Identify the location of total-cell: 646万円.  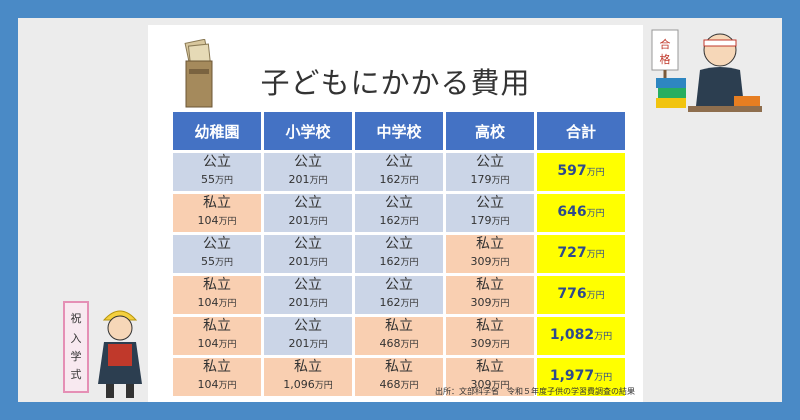
(581, 213).